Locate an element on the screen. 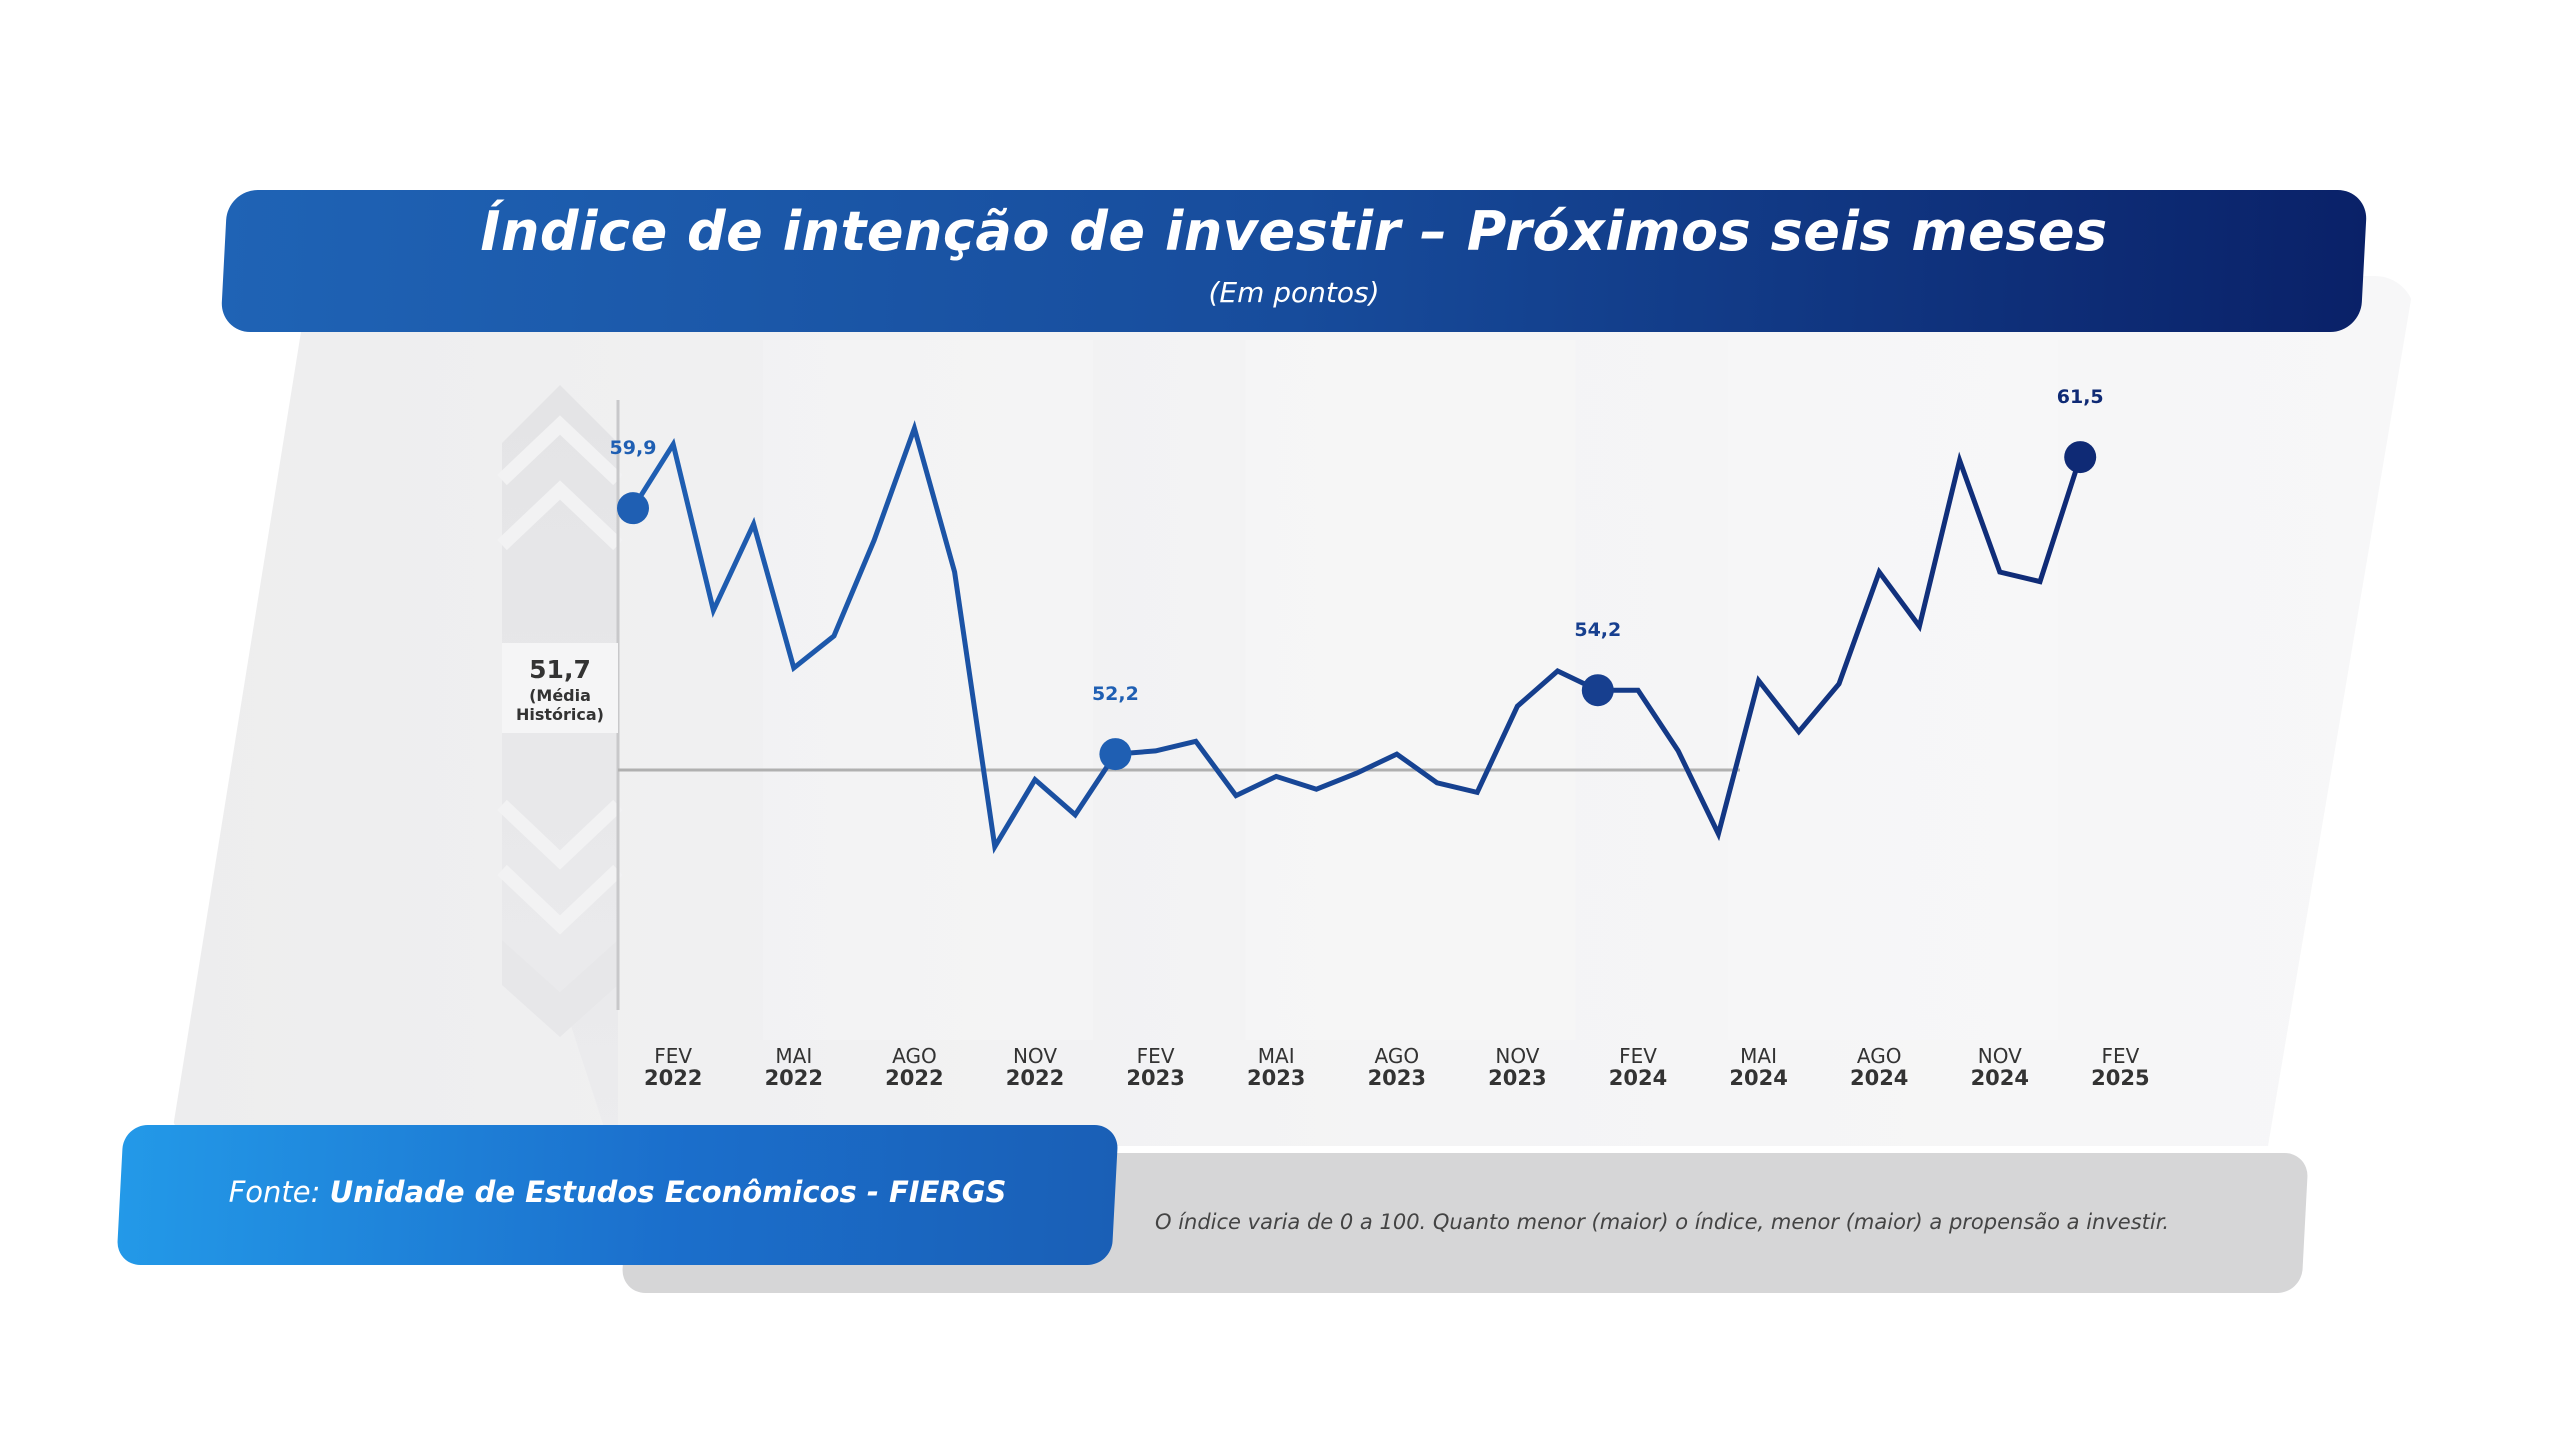 This screenshot has width=2560, height=1440. data-label: 54,2 is located at coordinates (1597, 630).